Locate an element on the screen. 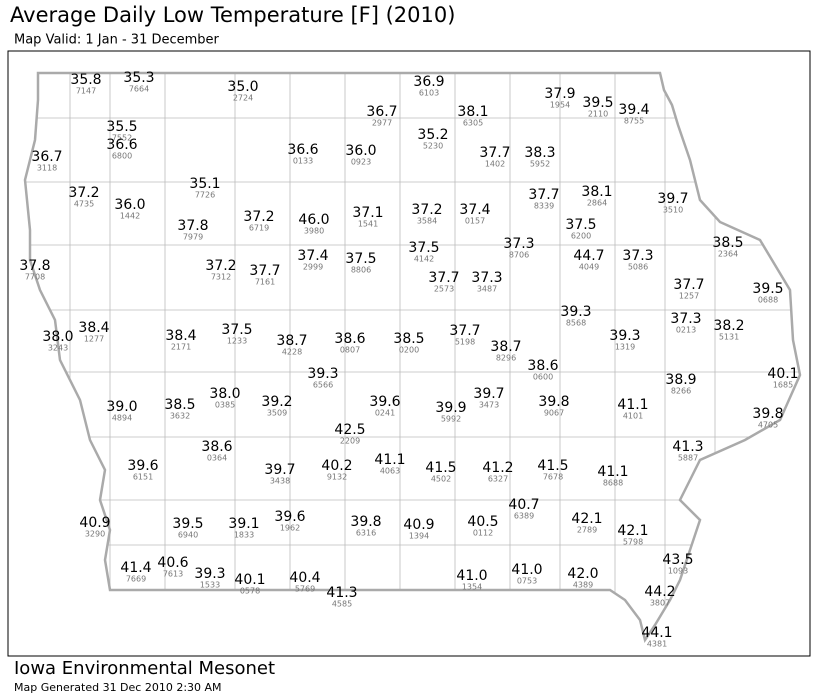 This screenshot has width=819, height=700. station-value: 38.6 is located at coordinates (216, 447).